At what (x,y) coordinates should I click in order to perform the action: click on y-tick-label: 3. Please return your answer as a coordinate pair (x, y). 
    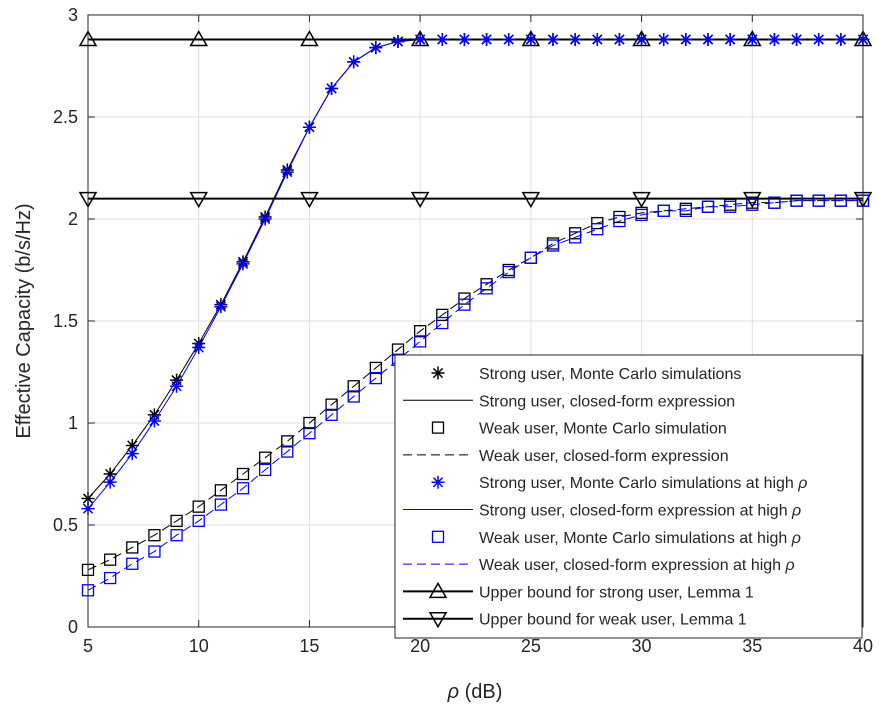
    Looking at the image, I should click on (73, 15).